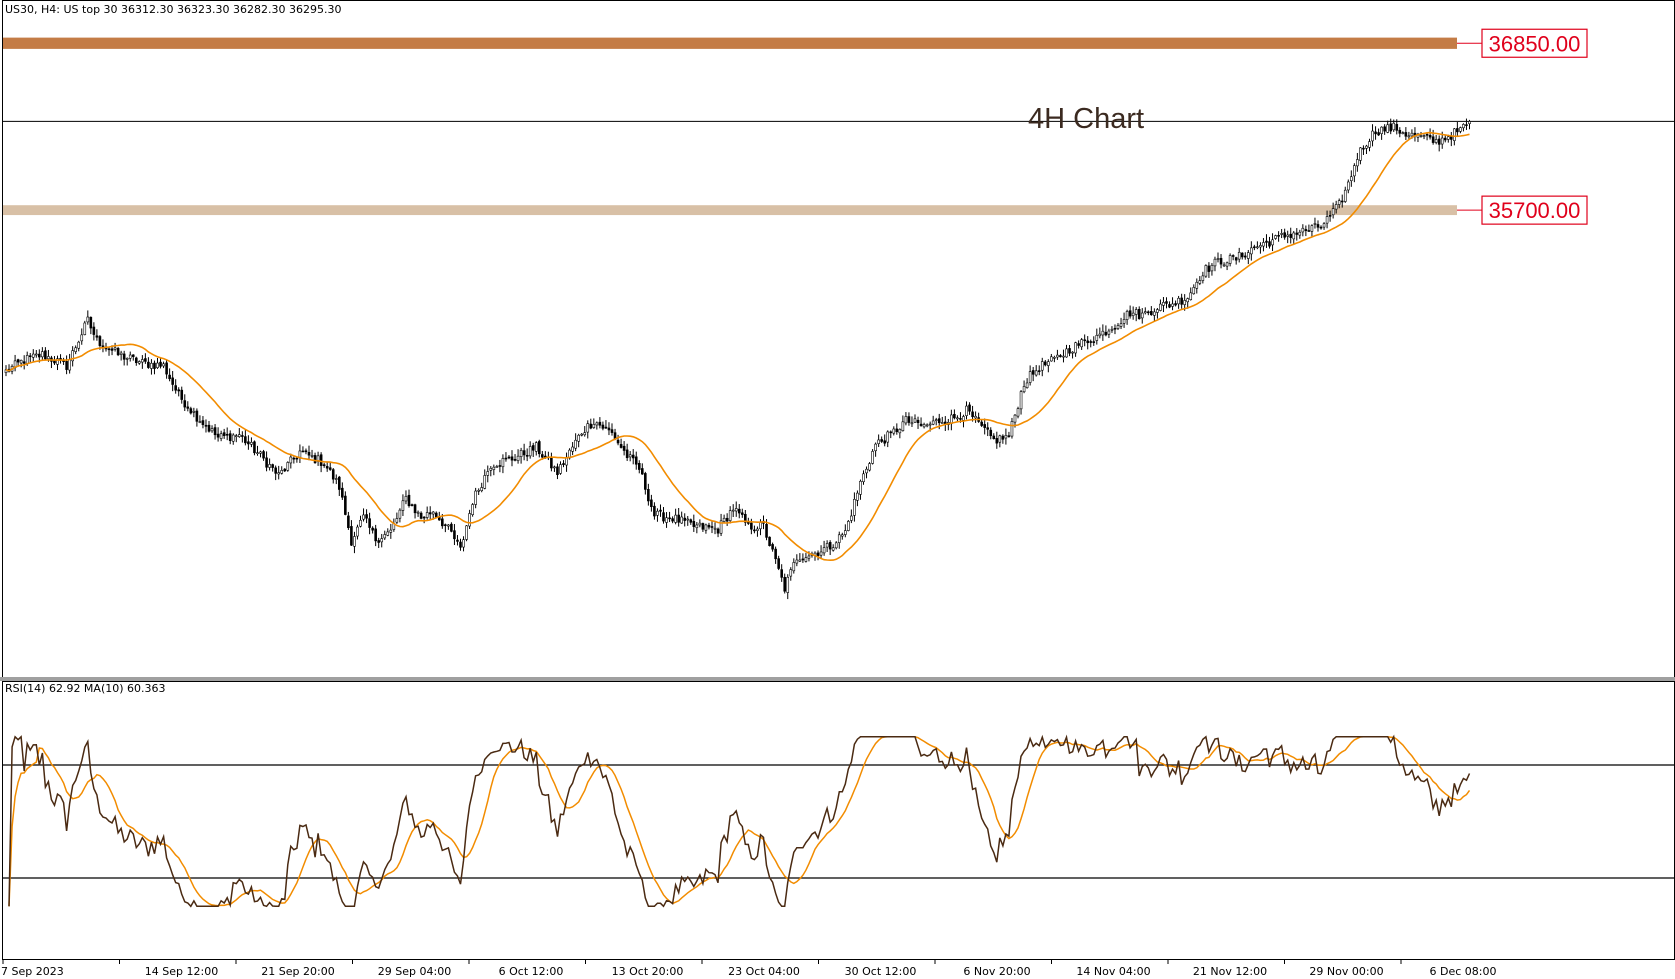  What do you see at coordinates (837, 679) in the screenshot?
I see `pane-separator` at bounding box center [837, 679].